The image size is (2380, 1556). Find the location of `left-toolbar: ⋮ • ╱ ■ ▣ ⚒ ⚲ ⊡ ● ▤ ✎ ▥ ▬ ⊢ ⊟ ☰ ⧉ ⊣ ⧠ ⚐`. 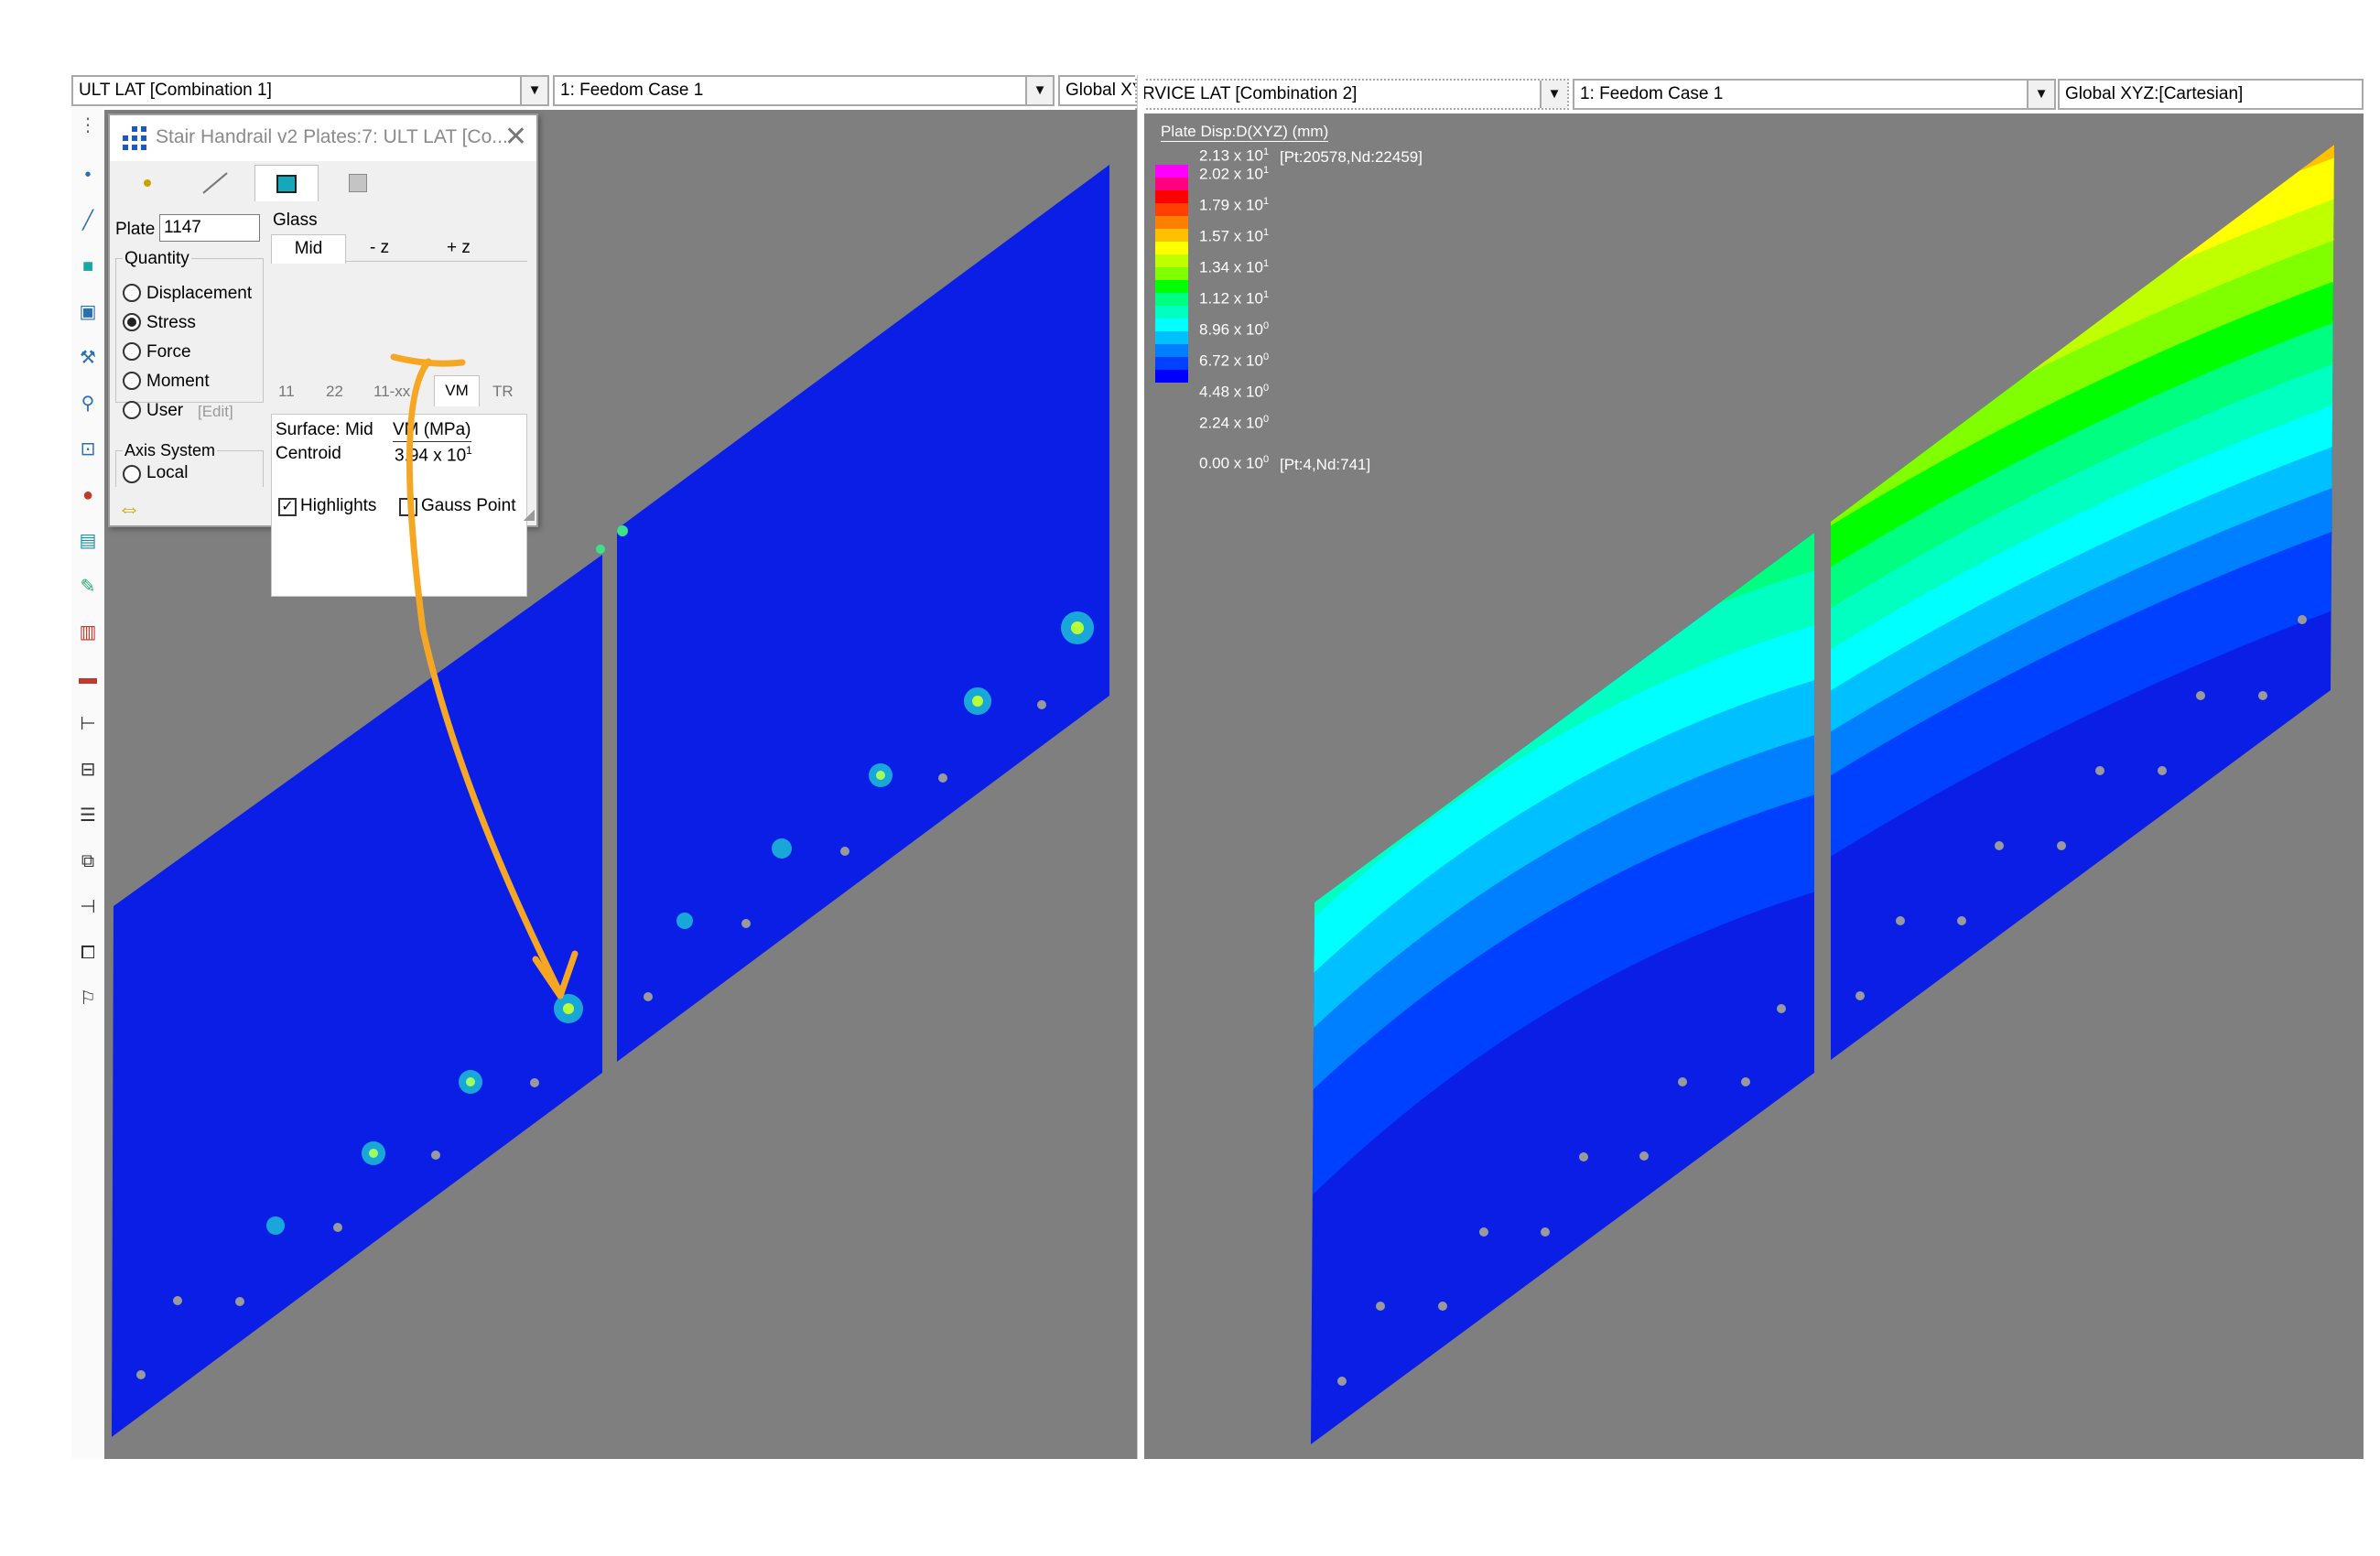

left-toolbar: ⋮ • ╱ ■ ▣ ⚒ ⚲ ⊡ ● ▤ ✎ ▥ ▬ ⊢ ⊟ ☰ ⧉ ⊣ ⧠ ⚐ is located at coordinates (87, 782).